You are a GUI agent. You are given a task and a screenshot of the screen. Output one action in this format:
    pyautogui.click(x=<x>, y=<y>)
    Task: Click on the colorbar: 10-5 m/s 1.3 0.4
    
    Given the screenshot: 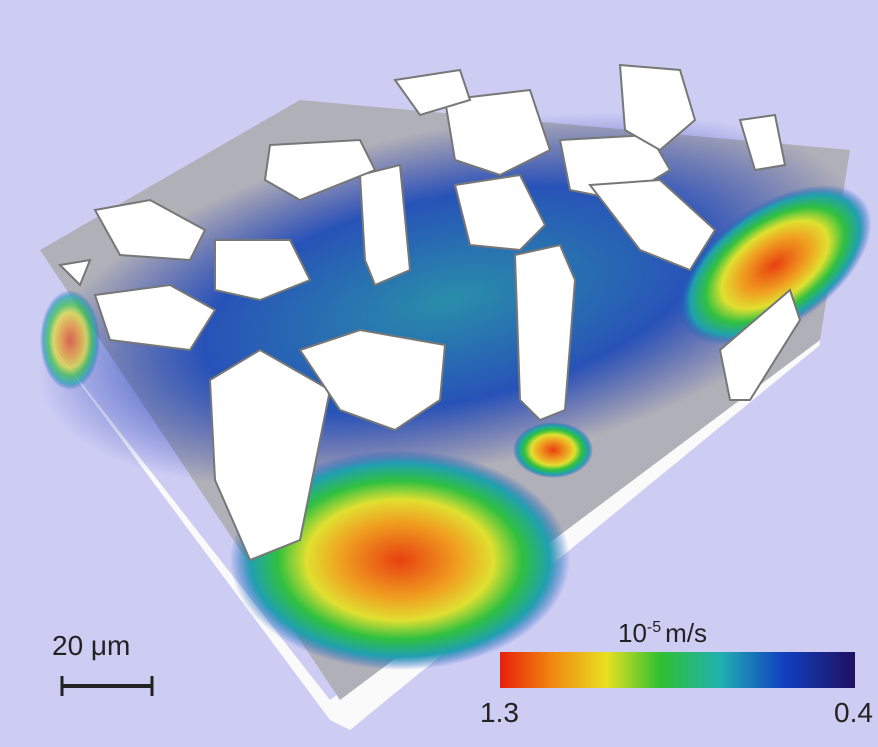 What is the action you would take?
    pyautogui.click(x=676, y=673)
    